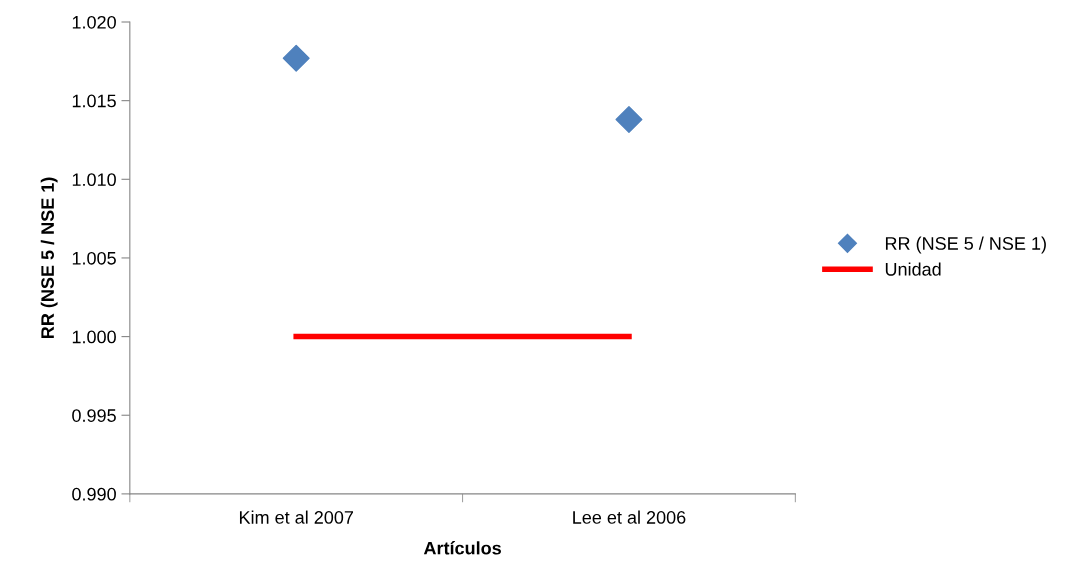 This screenshot has height=579, width=1091. What do you see at coordinates (94, 101) in the screenshot?
I see `y-tick-label: 1.015` at bounding box center [94, 101].